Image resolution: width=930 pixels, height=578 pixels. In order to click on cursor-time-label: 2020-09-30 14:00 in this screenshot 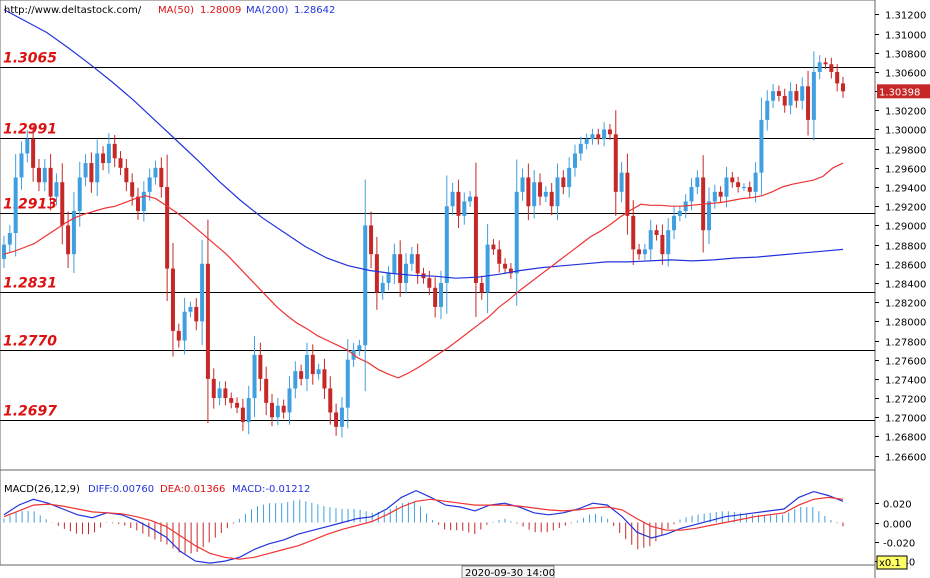, I will do `click(510, 573)`.